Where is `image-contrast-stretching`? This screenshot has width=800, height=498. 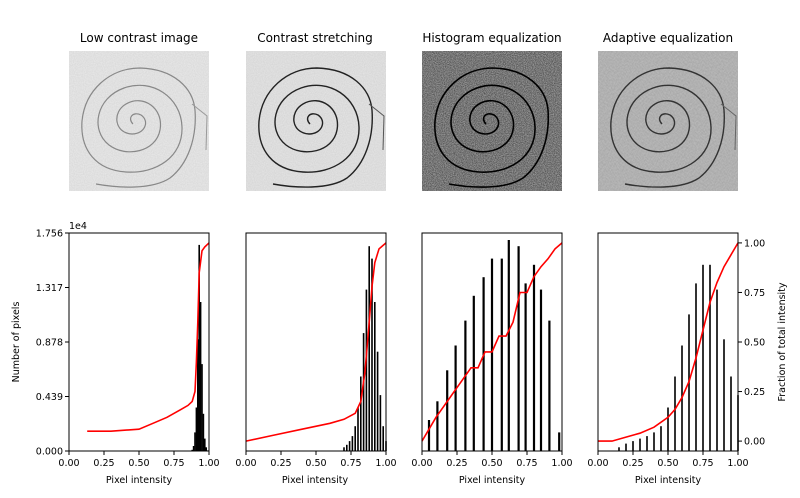 image-contrast-stretching is located at coordinates (316, 121).